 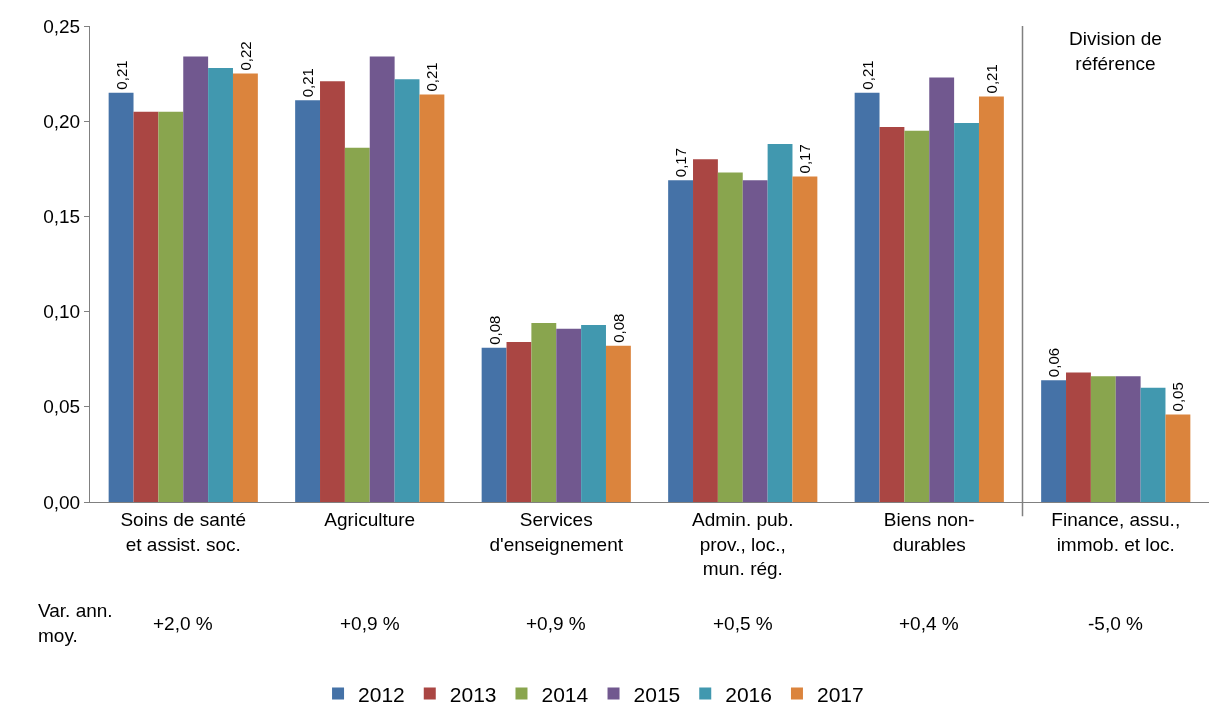 What do you see at coordinates (1054, 362) in the screenshot?
I see `data-label: 0,06` at bounding box center [1054, 362].